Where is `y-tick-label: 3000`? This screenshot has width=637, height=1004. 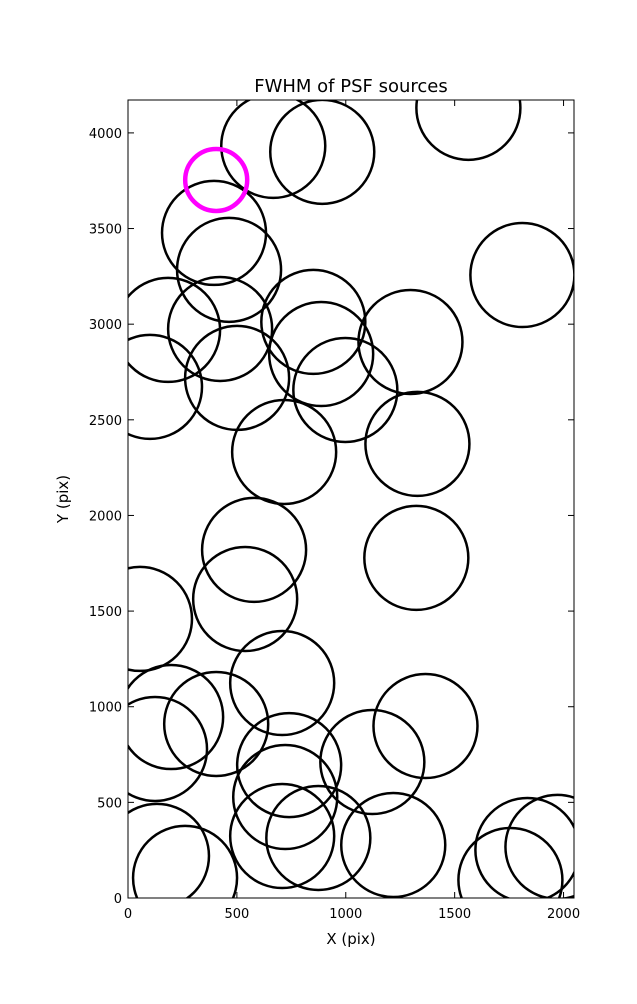
y-tick-label: 3000 is located at coordinates (105, 325).